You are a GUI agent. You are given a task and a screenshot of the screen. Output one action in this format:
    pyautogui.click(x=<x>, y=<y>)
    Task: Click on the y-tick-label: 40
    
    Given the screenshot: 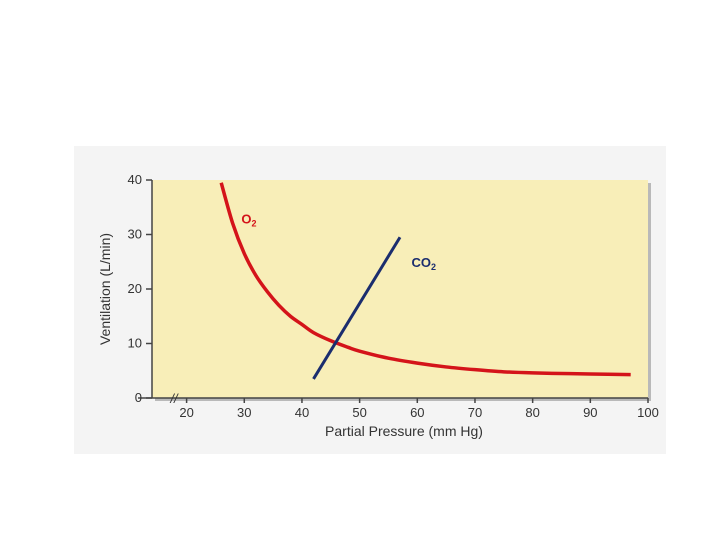 What is the action you would take?
    pyautogui.click(x=135, y=179)
    